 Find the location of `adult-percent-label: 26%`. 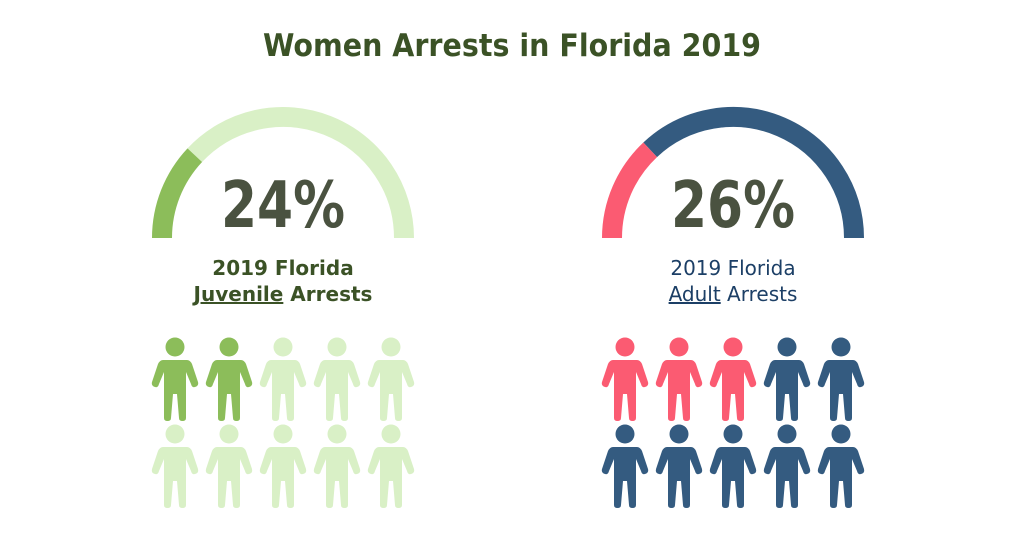

adult-percent-label: 26% is located at coordinates (733, 206).